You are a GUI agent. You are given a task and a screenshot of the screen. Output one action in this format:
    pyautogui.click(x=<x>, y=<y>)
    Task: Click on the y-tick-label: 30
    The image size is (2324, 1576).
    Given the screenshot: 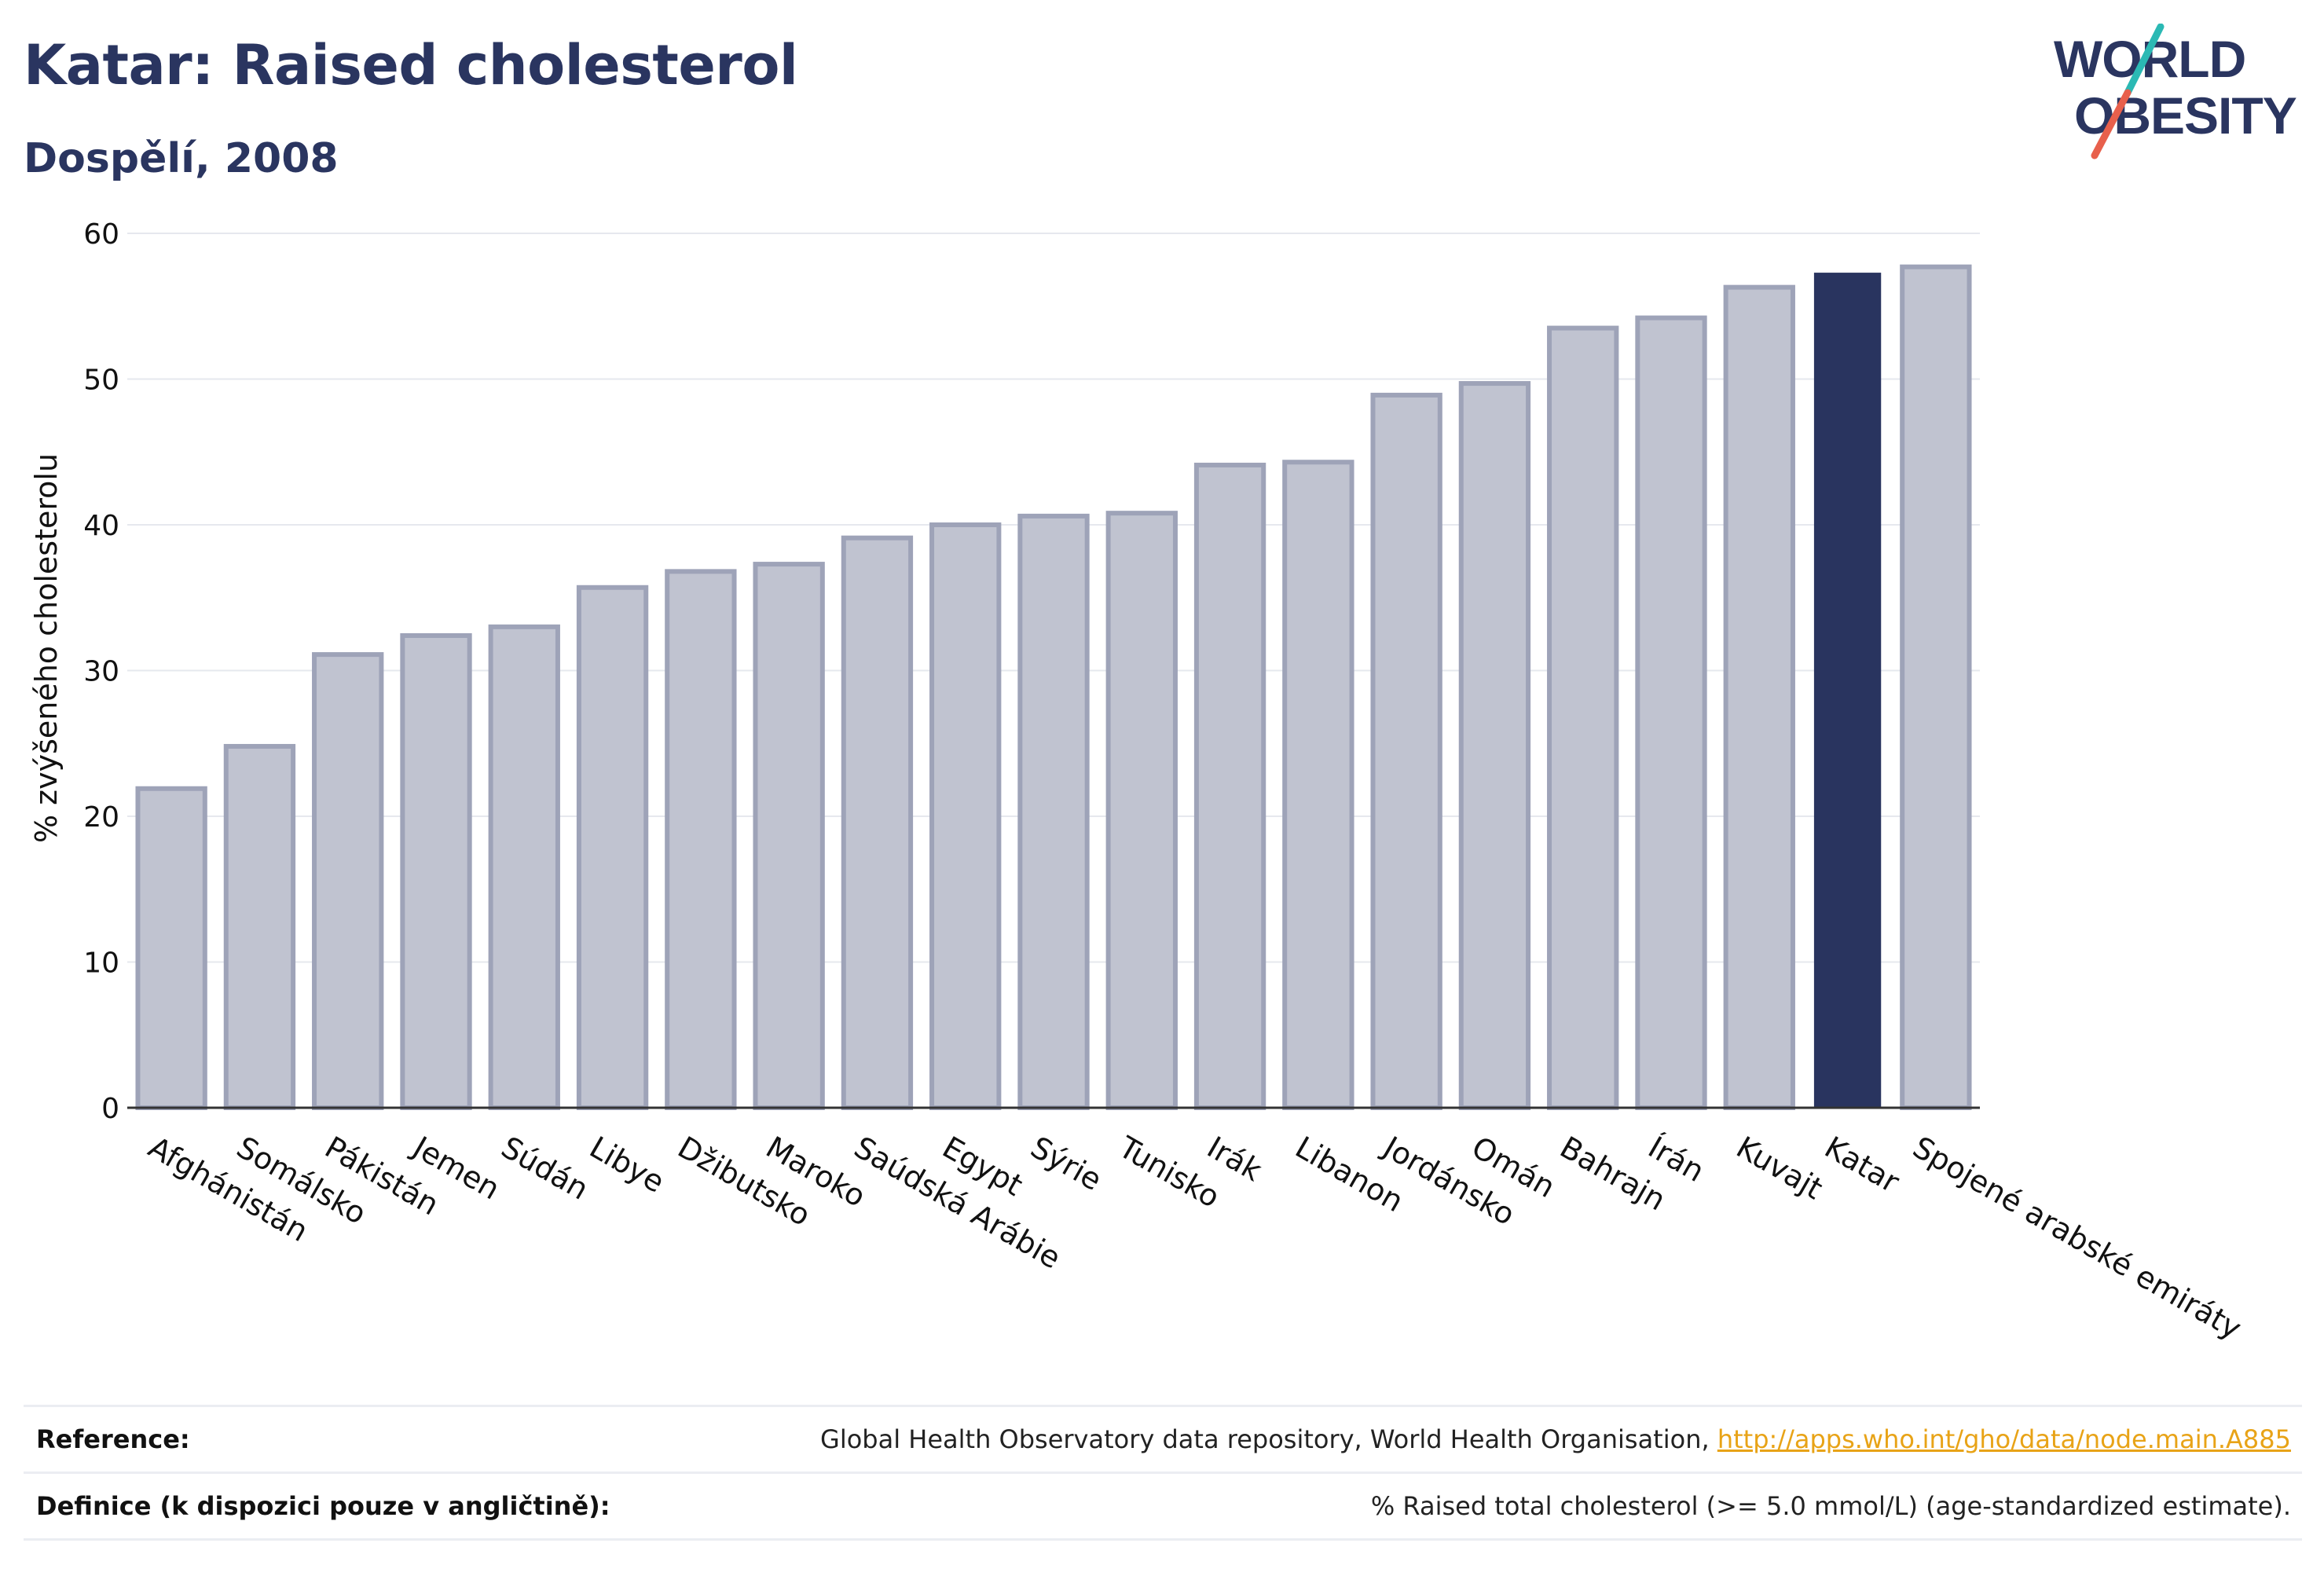 What is the action you would take?
    pyautogui.click(x=101, y=672)
    